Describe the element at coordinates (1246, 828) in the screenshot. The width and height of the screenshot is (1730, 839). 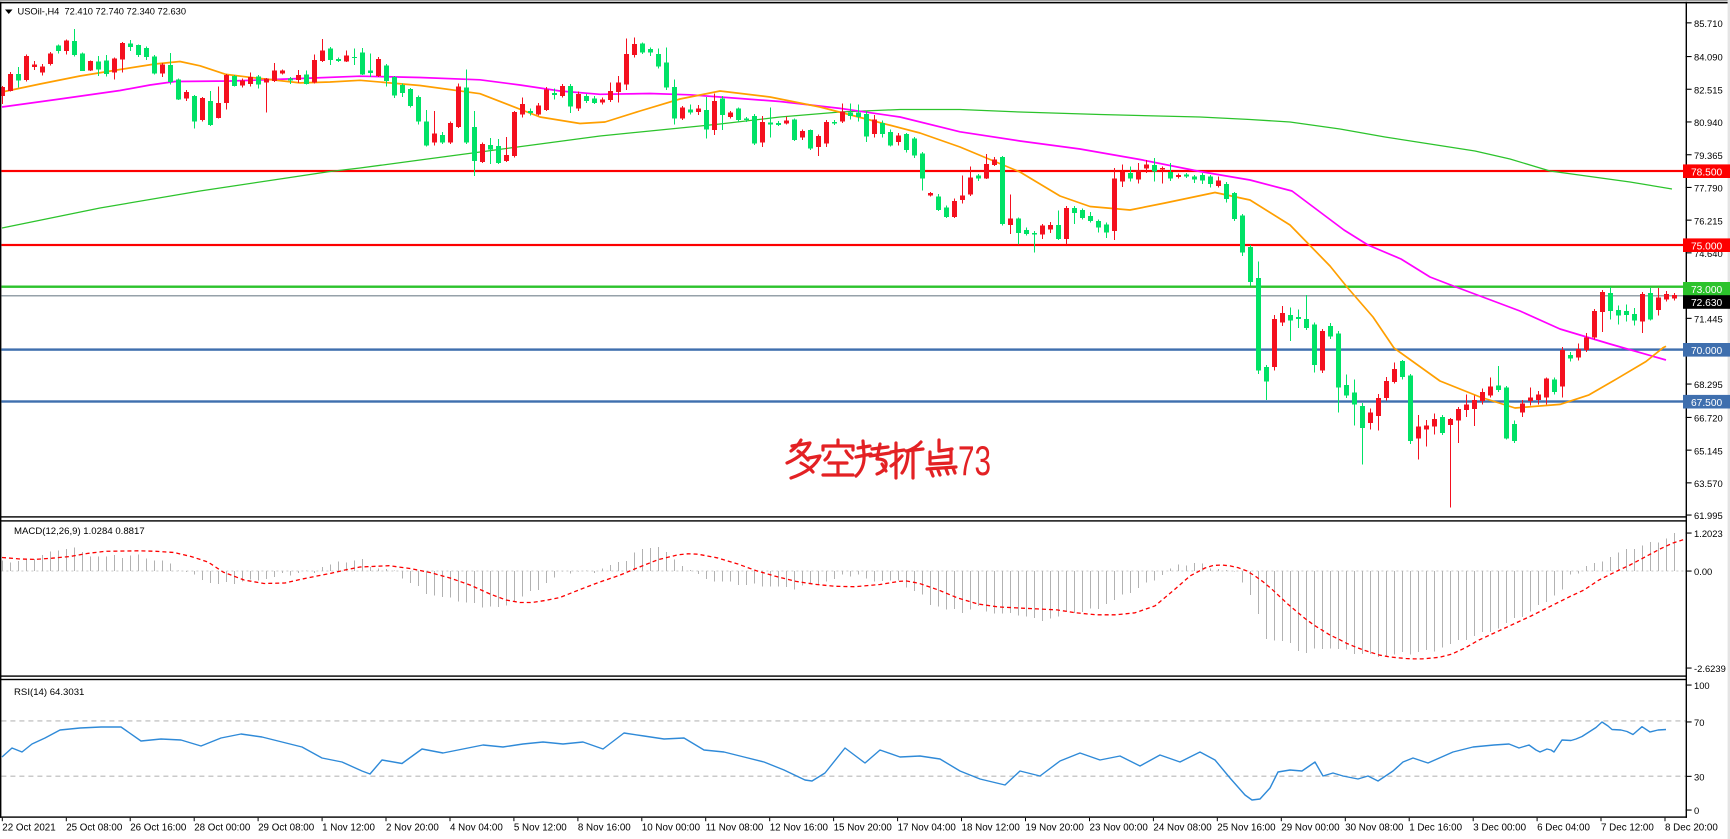
I see `svg-text: 25 Nov 16:00` at that location.